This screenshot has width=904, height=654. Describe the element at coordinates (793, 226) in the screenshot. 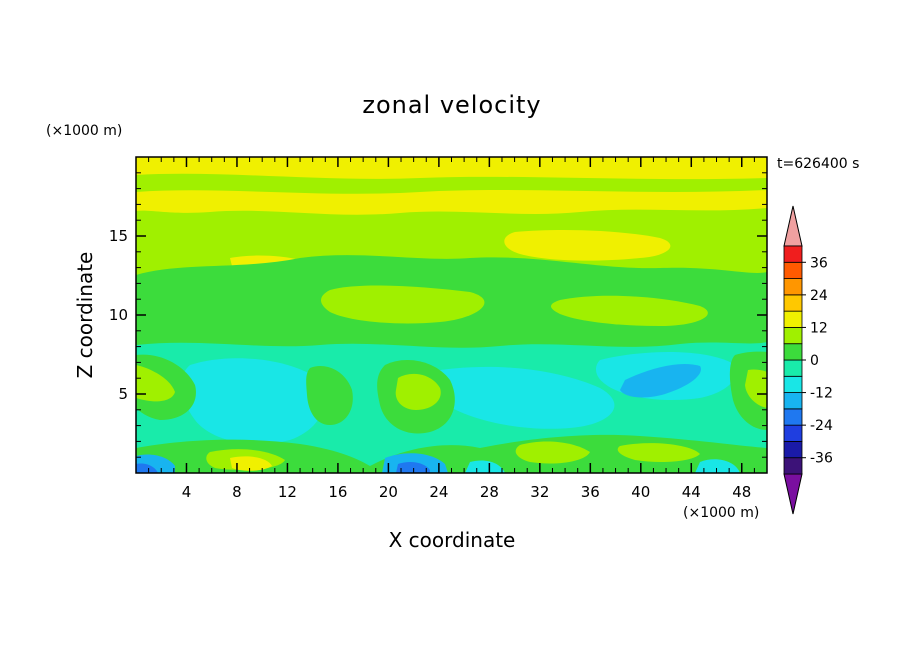

I see `colorbar-top-arrow` at that location.